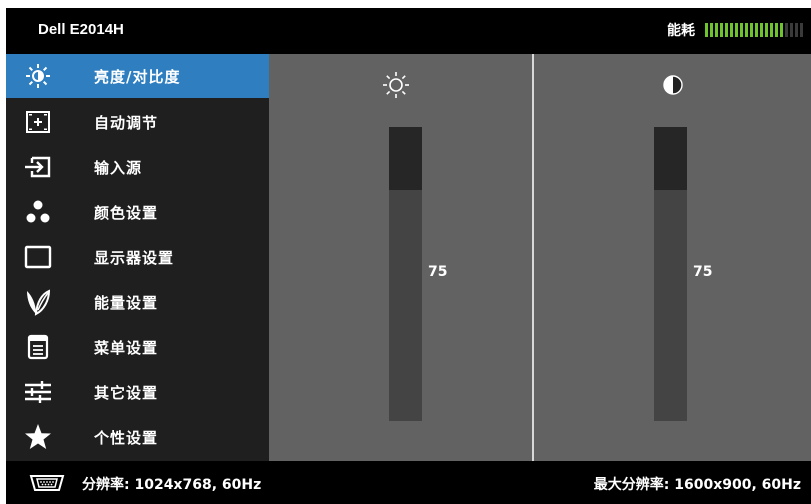 Image resolution: width=811 pixels, height=504 pixels. What do you see at coordinates (38, 122) in the screenshot?
I see `auto-adjust-icon` at bounding box center [38, 122].